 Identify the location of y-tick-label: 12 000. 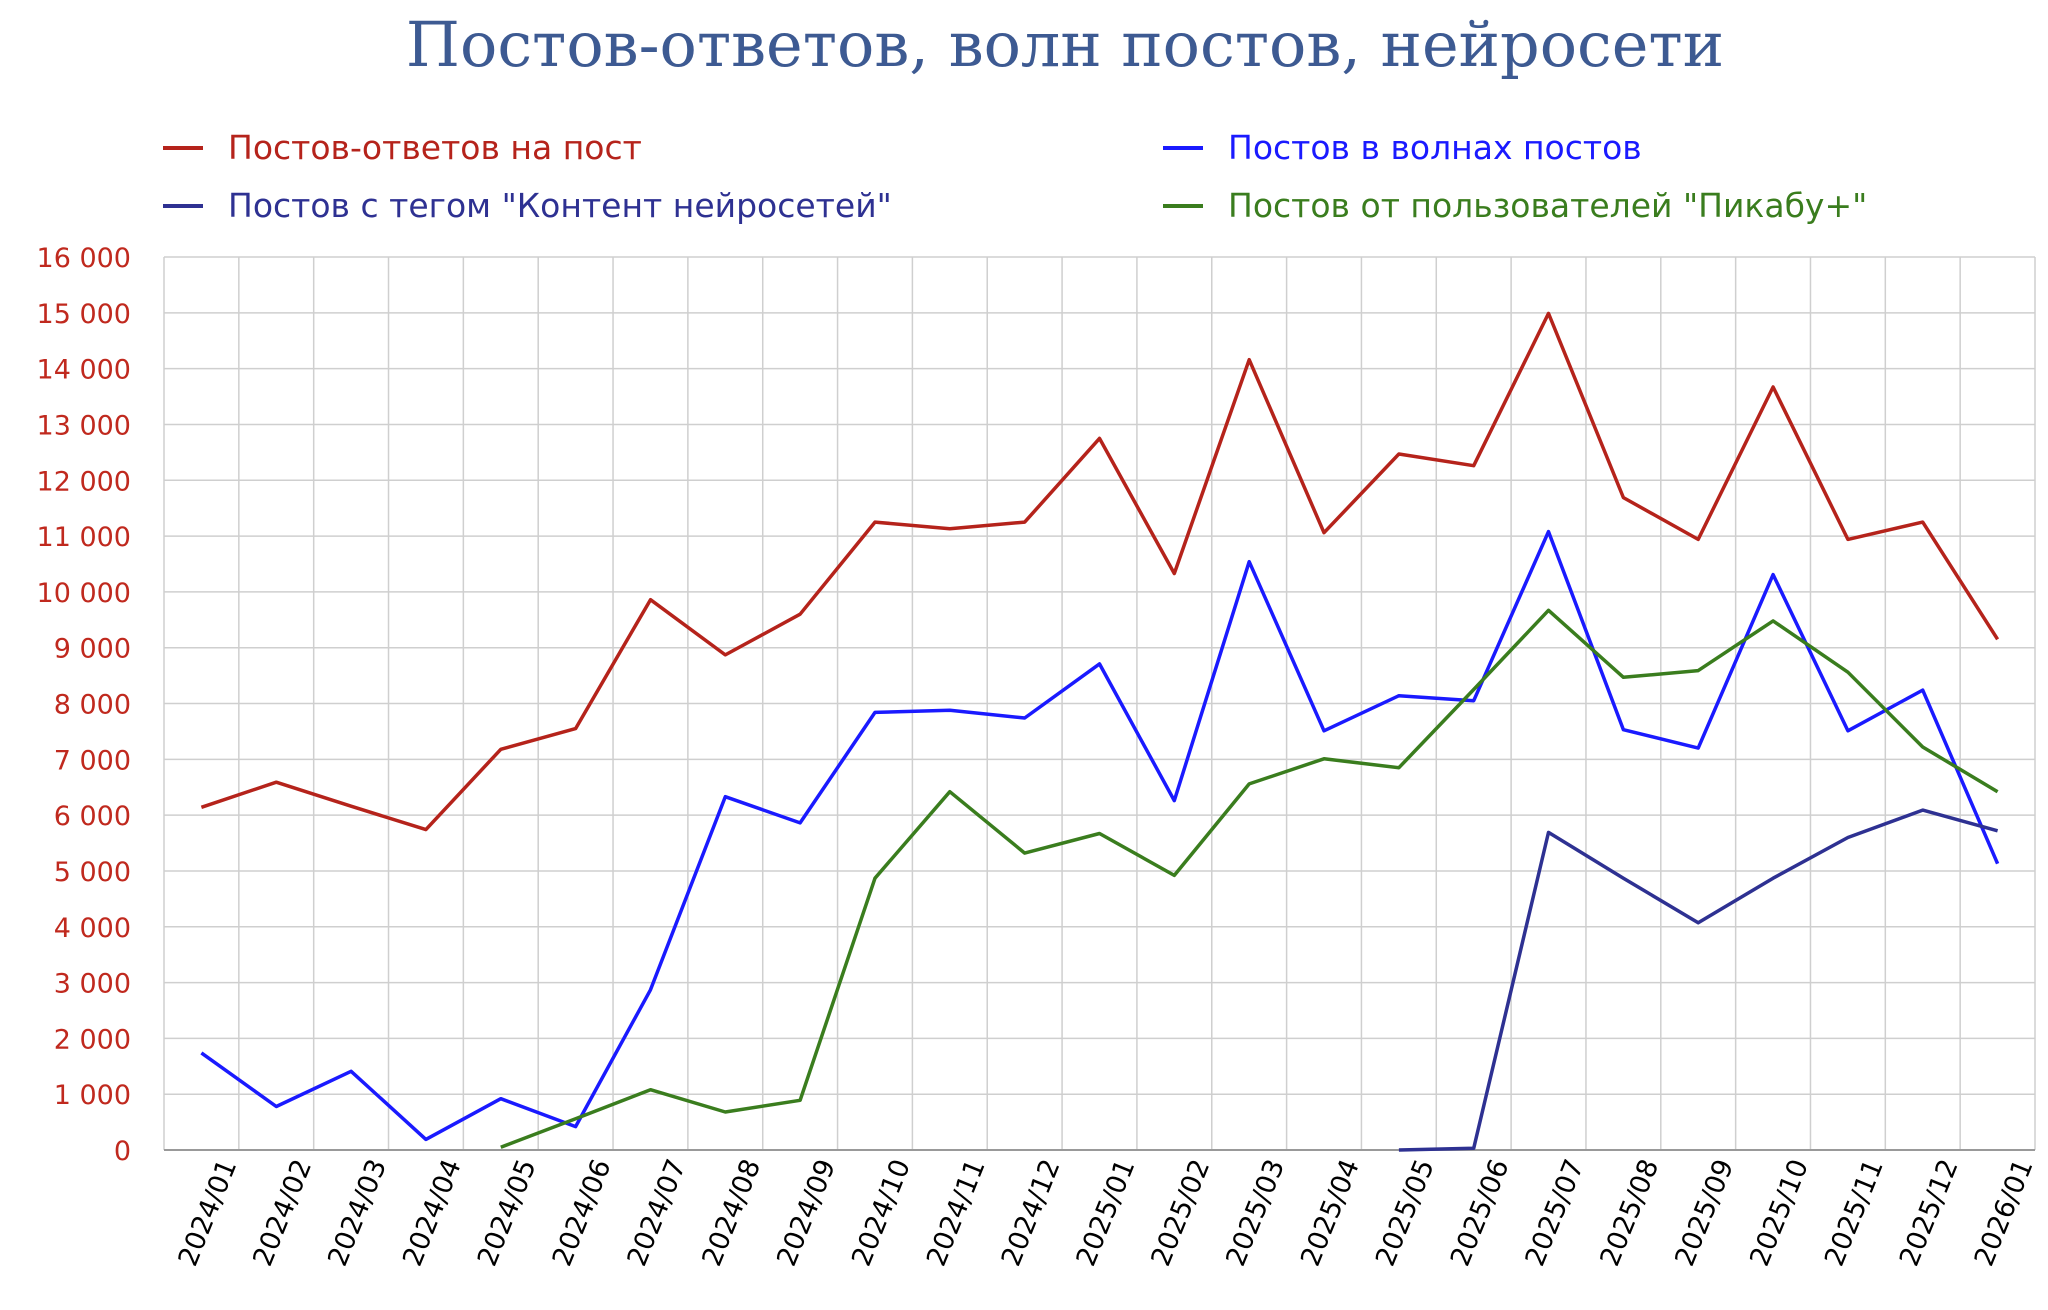
(84, 481).